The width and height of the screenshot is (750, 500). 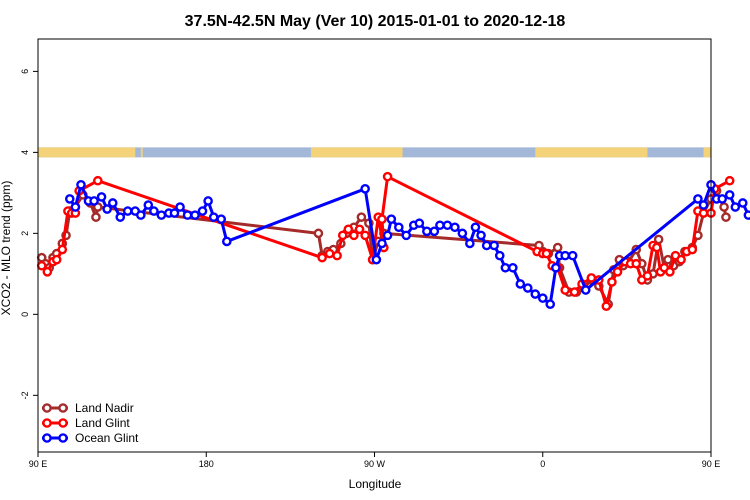 I want to click on y-tick-label: 2, so click(x=25, y=233).